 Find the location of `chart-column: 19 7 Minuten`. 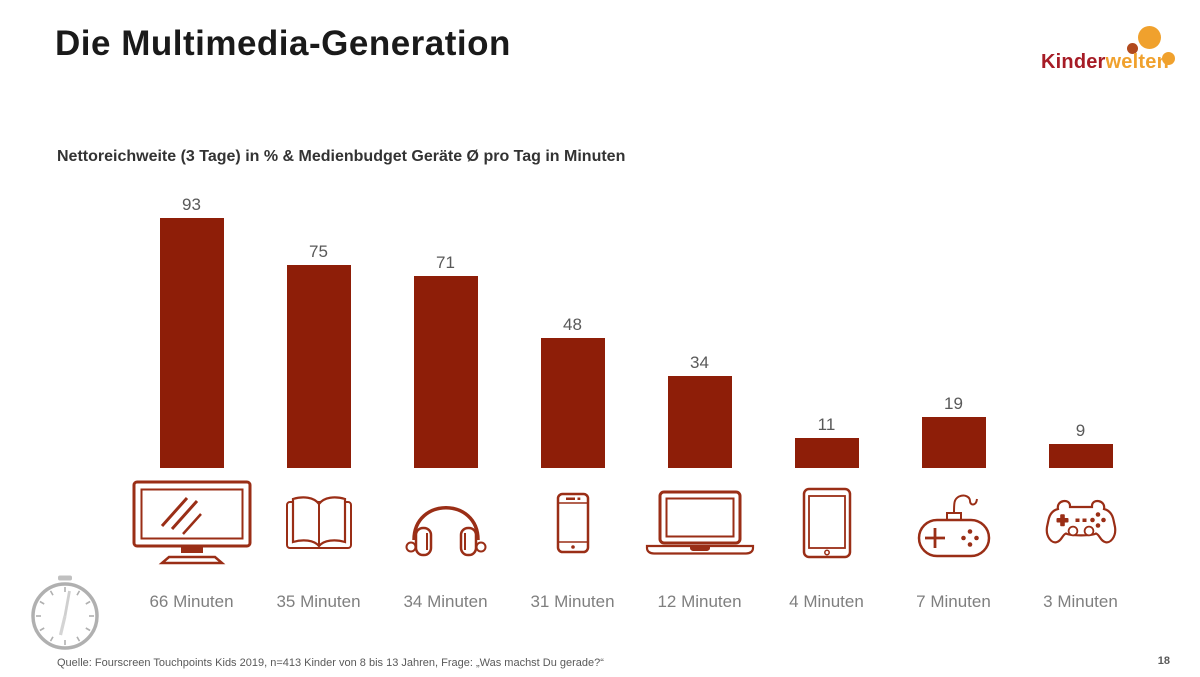

chart-column: 19 7 Minuten is located at coordinates (953, 403).